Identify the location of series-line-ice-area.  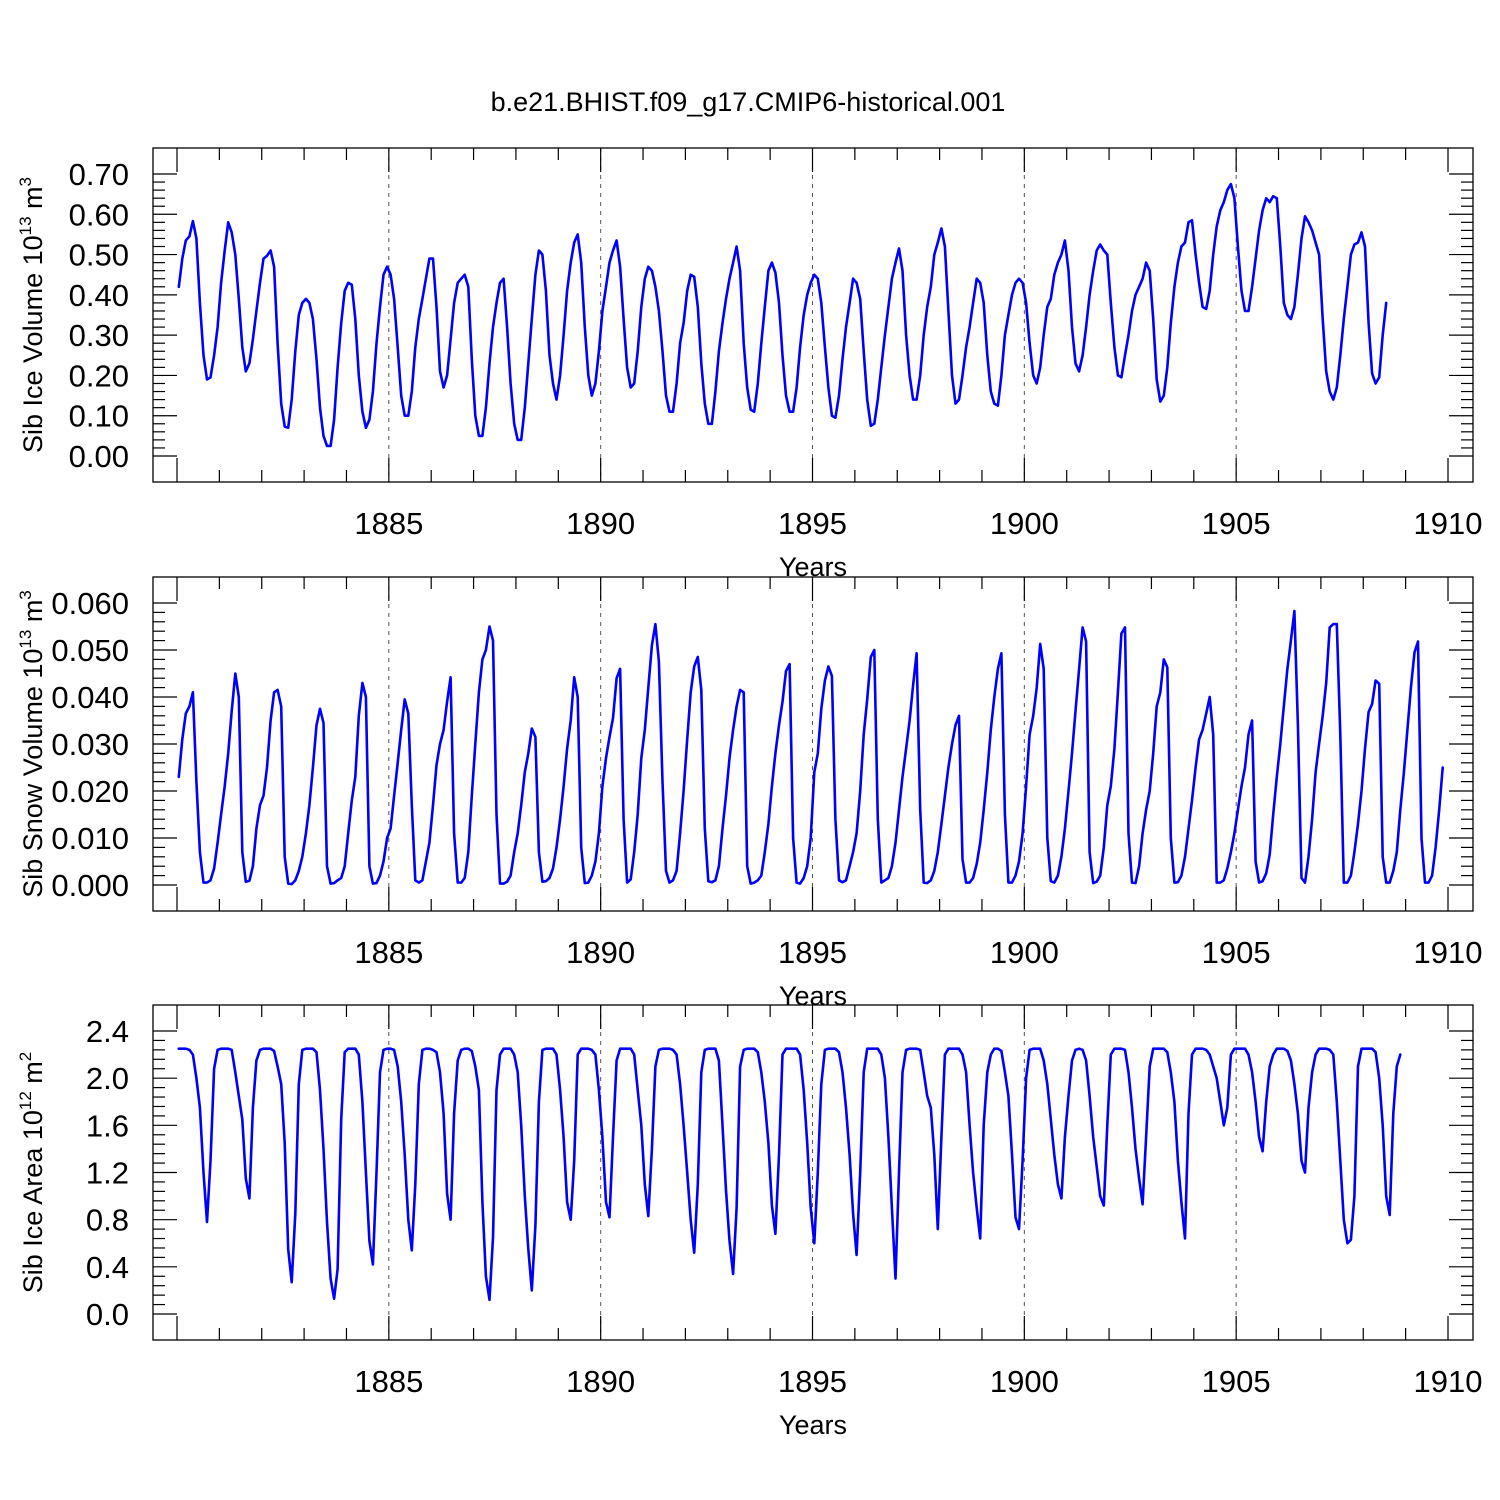
(789, 1174).